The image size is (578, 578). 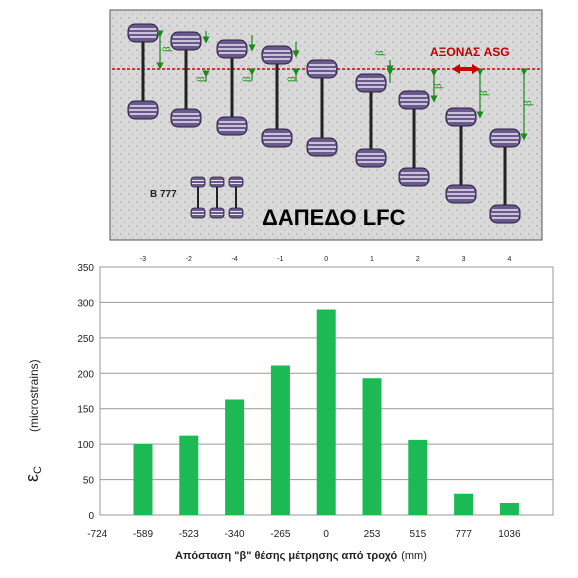 I want to click on x-tick-label: -589, so click(x=143, y=534).